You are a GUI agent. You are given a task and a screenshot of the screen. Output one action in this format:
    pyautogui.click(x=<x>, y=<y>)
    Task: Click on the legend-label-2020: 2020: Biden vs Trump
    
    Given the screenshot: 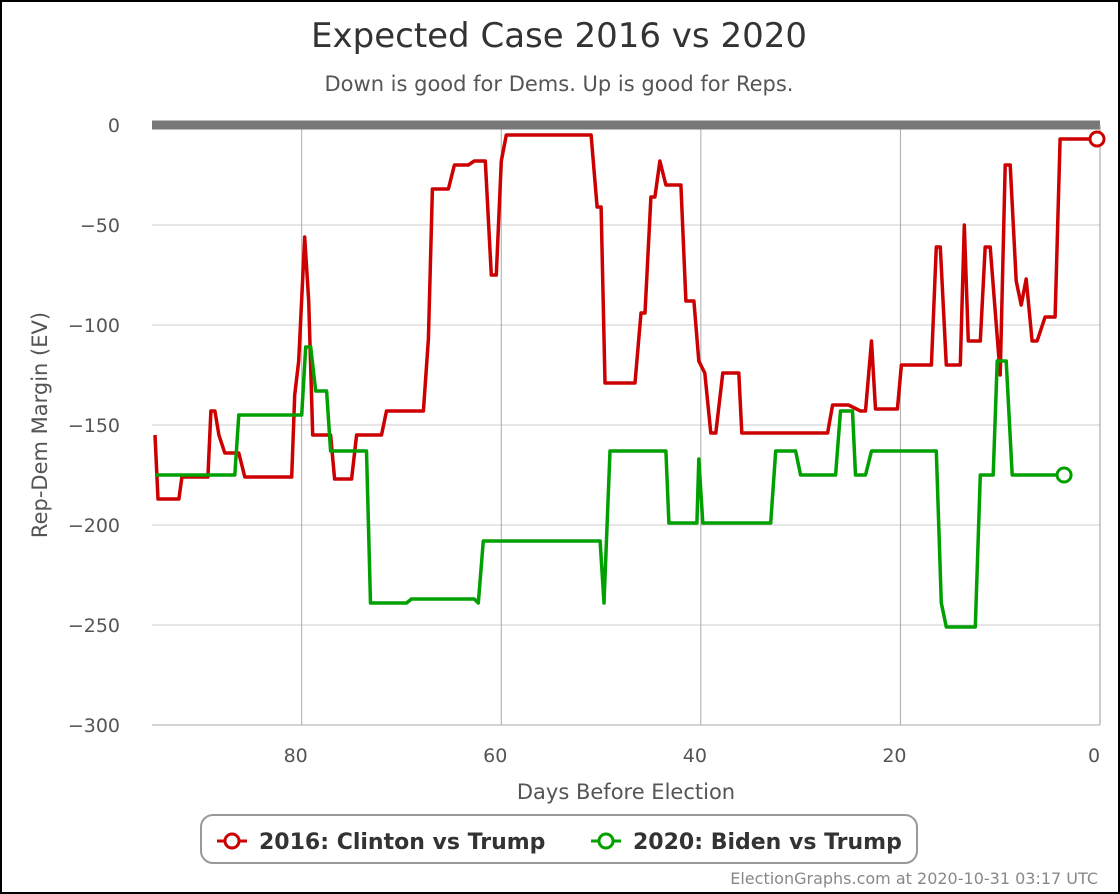 What is the action you would take?
    pyautogui.click(x=767, y=842)
    